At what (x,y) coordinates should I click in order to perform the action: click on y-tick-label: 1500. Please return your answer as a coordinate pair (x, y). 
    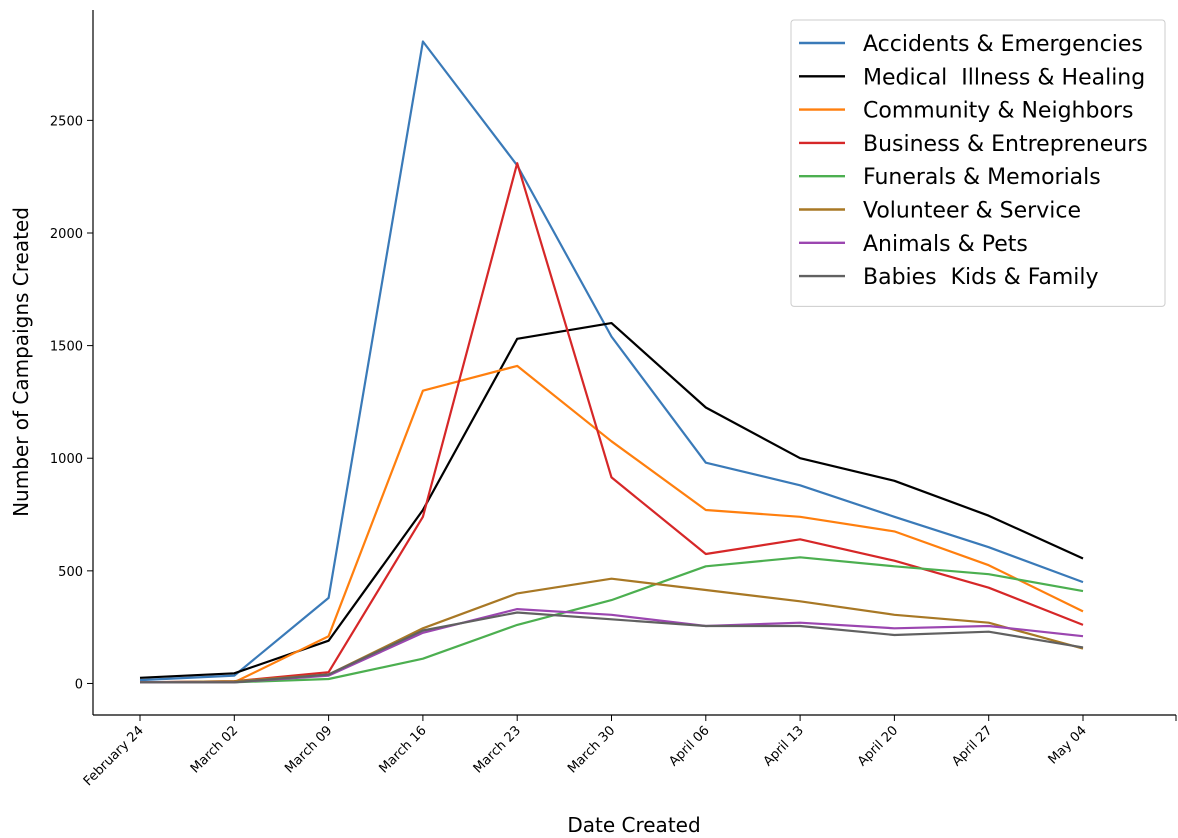
    Looking at the image, I should click on (66, 347).